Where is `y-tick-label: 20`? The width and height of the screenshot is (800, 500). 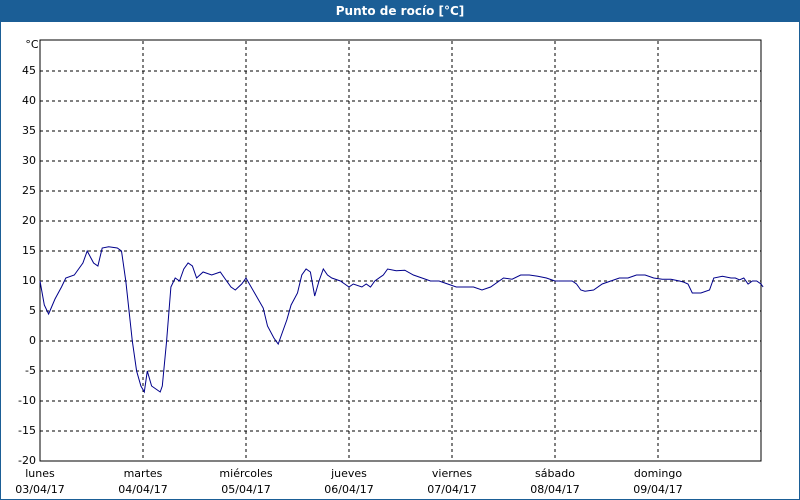 y-tick-label: 20 is located at coordinates (29, 220).